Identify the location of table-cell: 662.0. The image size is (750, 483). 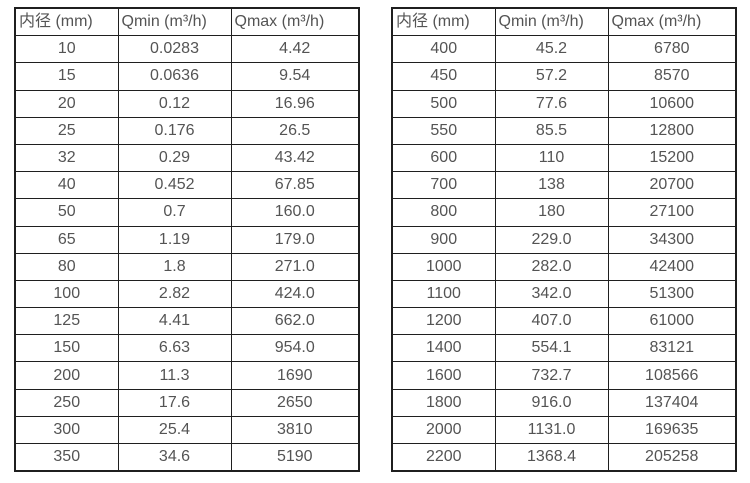
(295, 321).